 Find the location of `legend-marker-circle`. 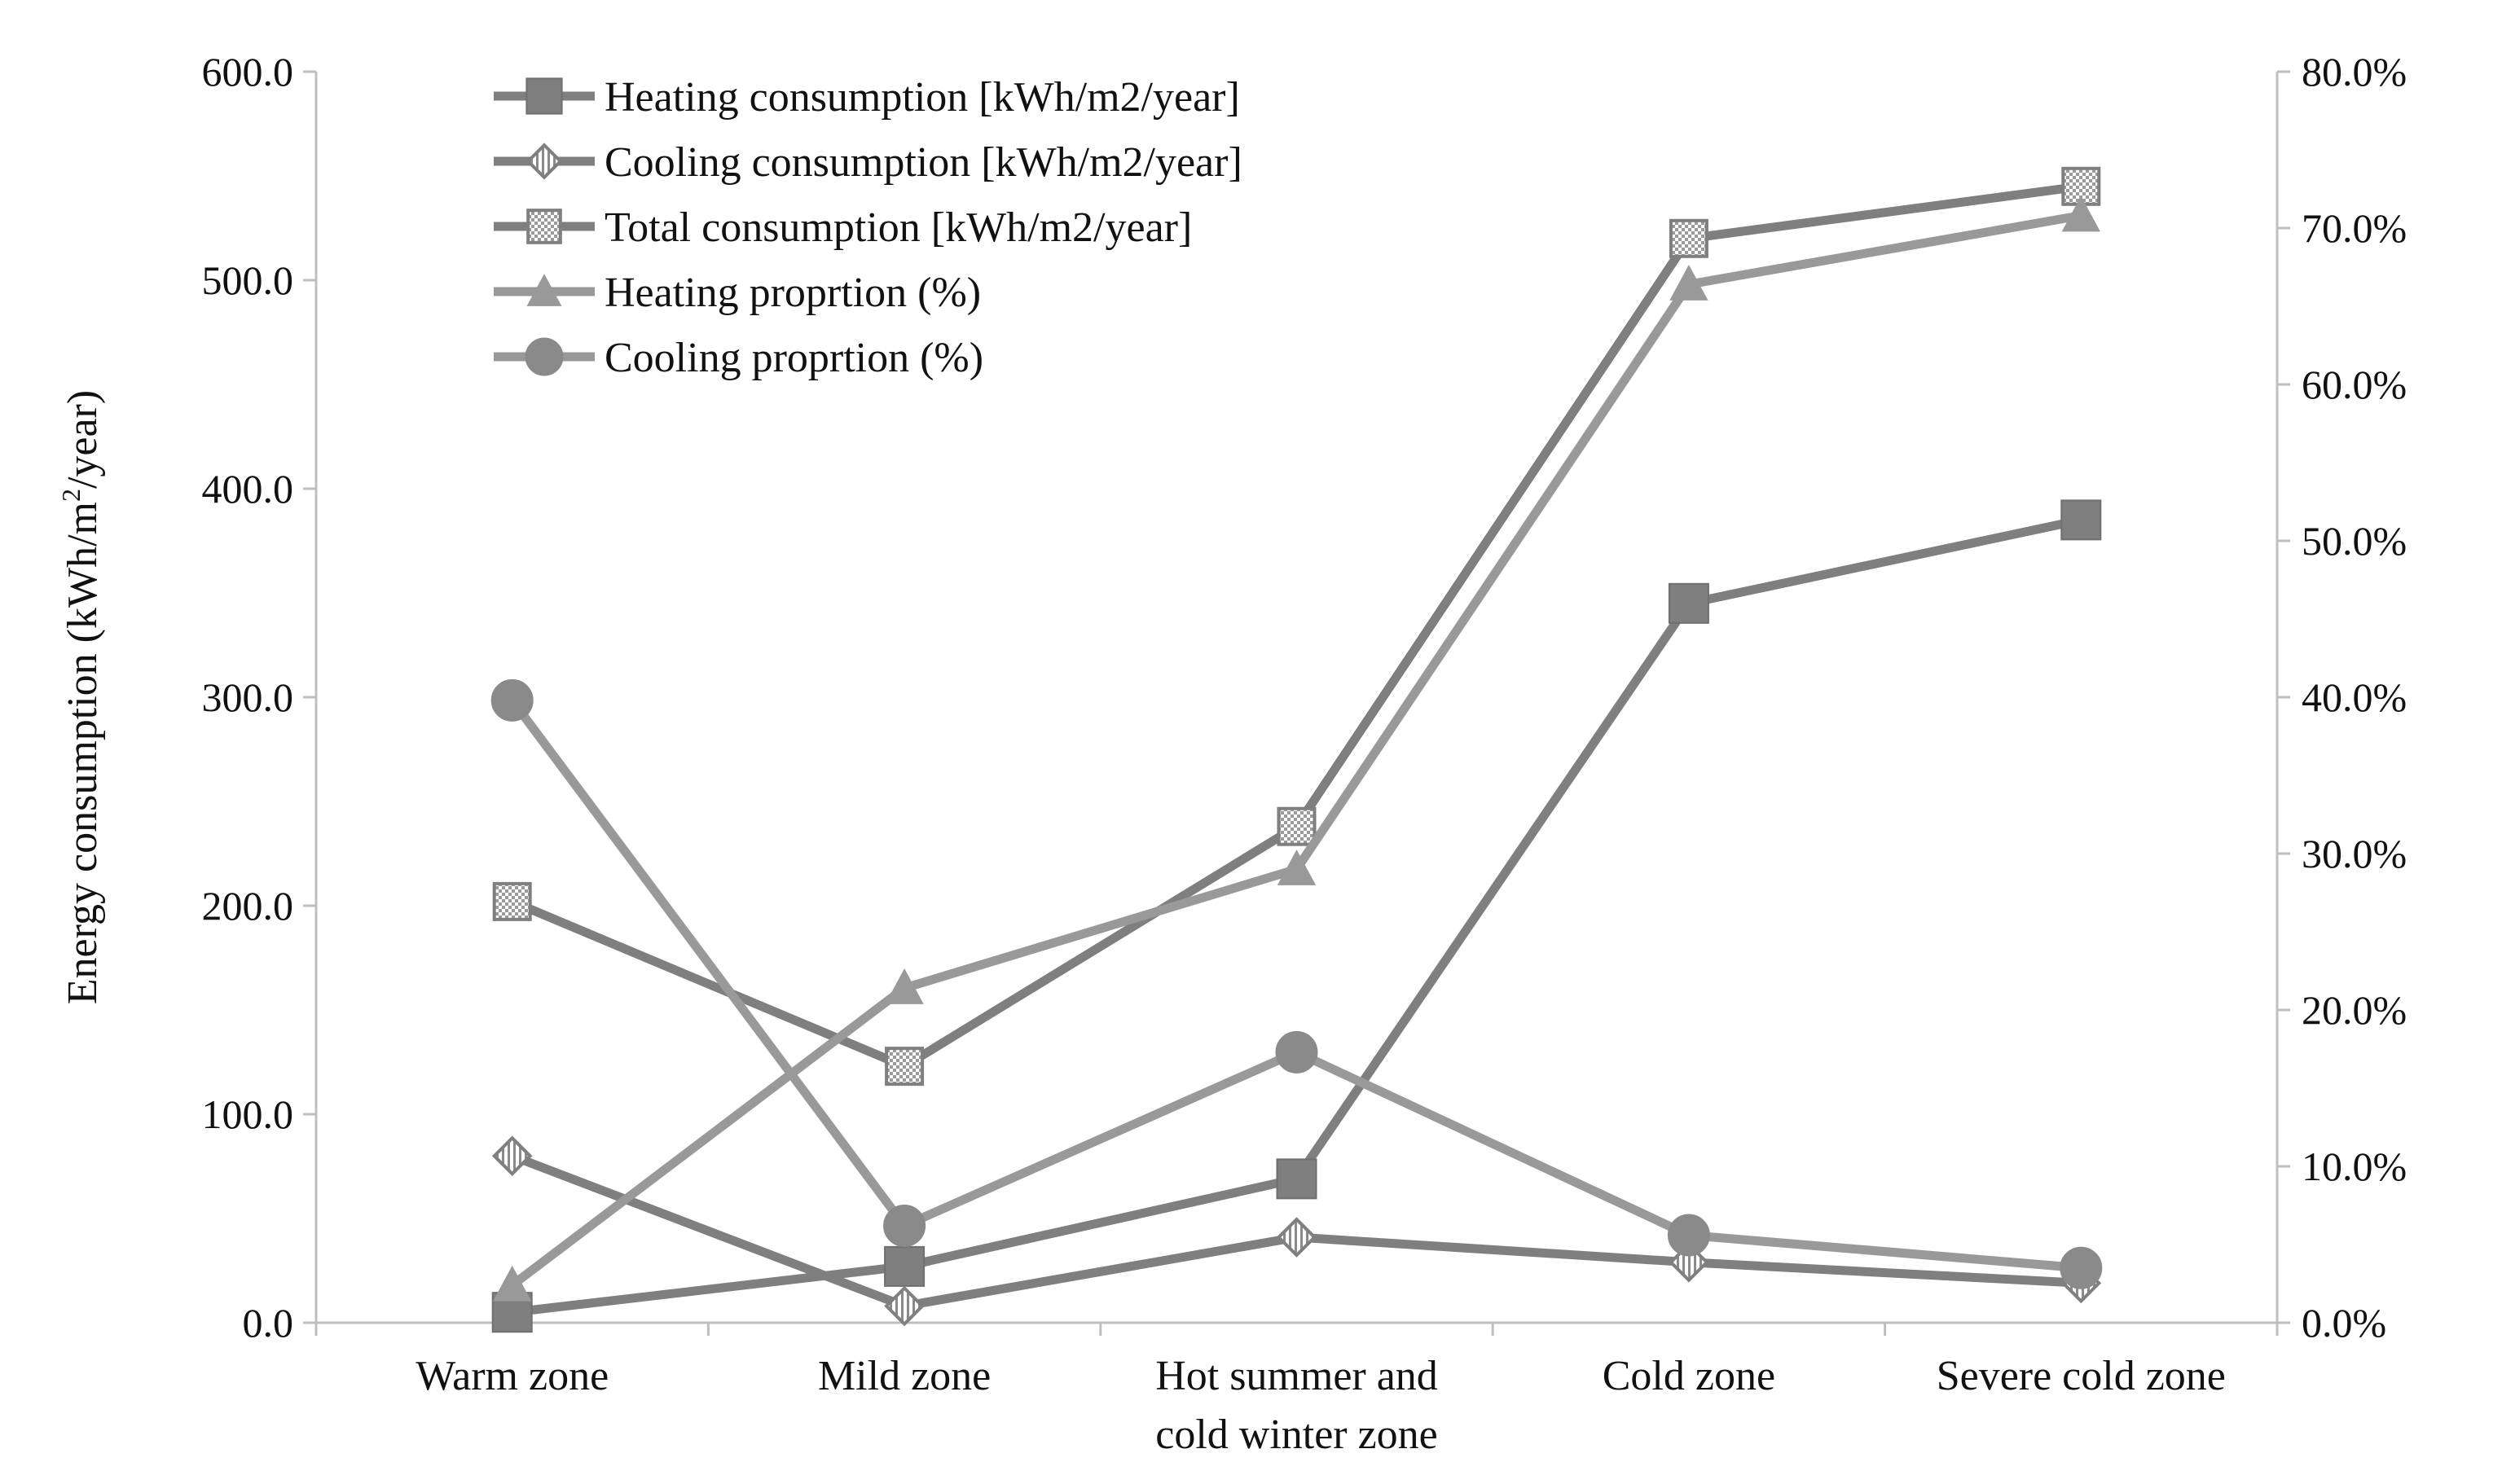

legend-marker-circle is located at coordinates (544, 356).